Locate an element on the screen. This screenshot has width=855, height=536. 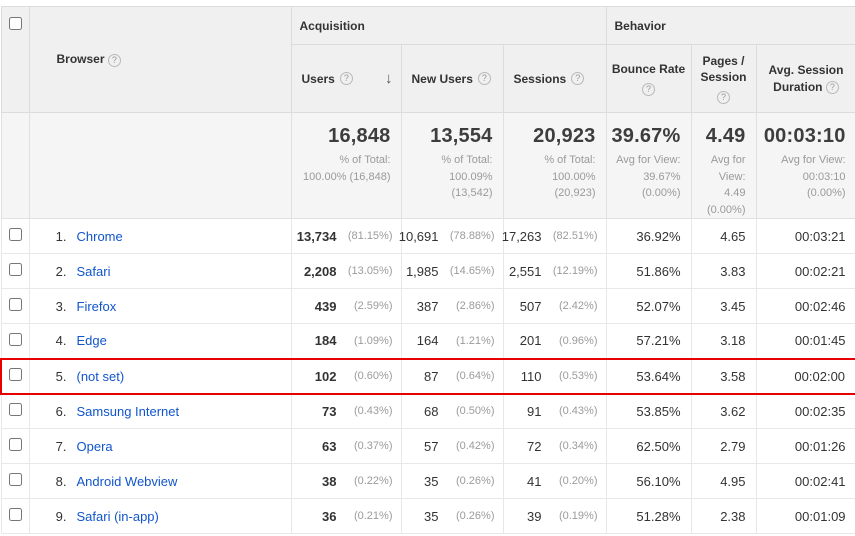
row-index: 6. is located at coordinates (61, 411).